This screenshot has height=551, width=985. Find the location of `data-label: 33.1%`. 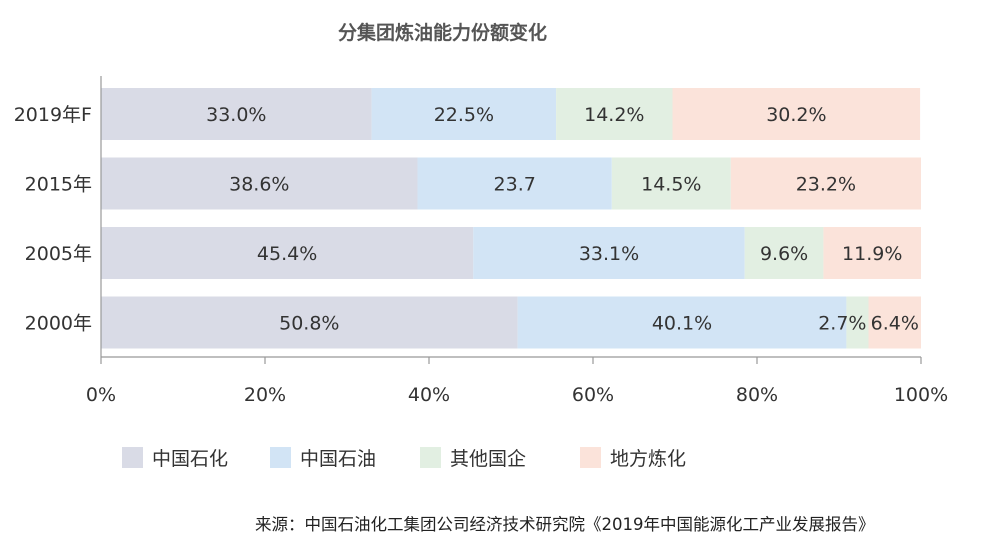

data-label: 33.1% is located at coordinates (609, 254).